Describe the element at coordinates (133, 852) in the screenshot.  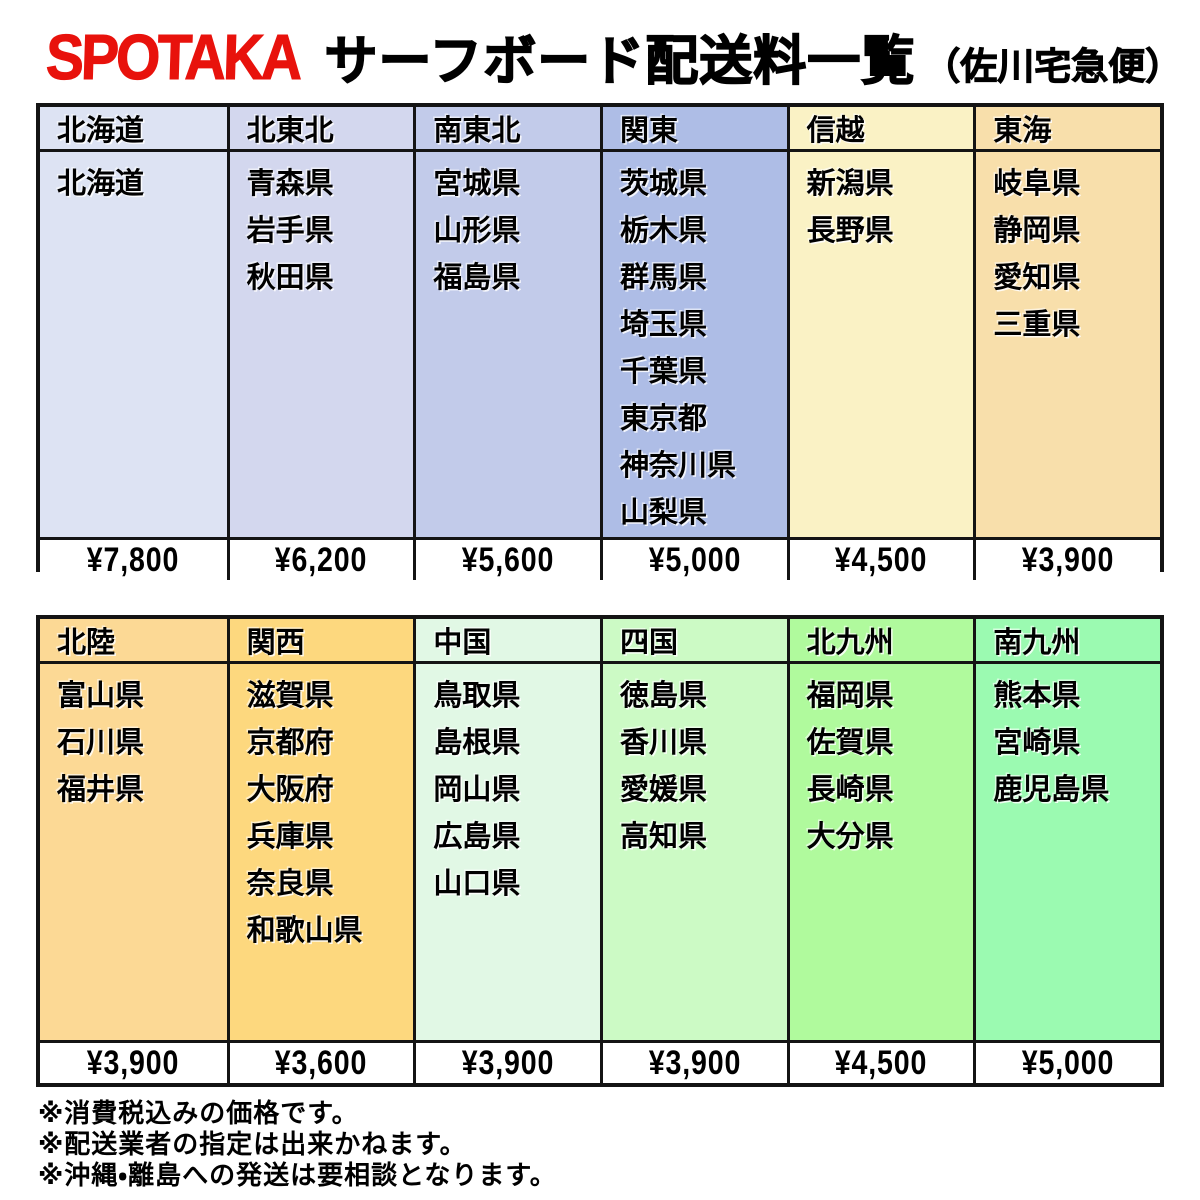
I see `region-prefectures: 富山県 石川県 福井県` at that location.